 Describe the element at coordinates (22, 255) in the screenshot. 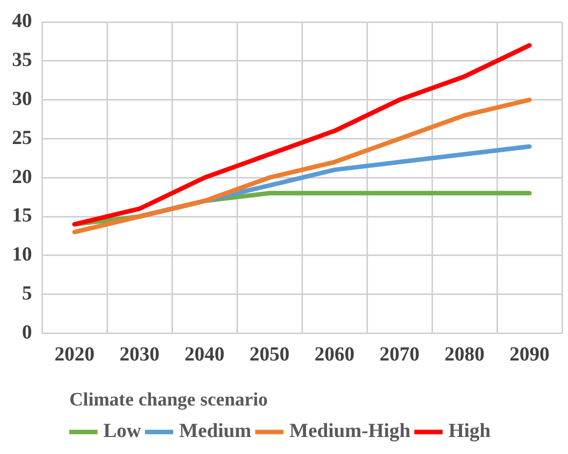

I see `y-tick-label: 10` at that location.